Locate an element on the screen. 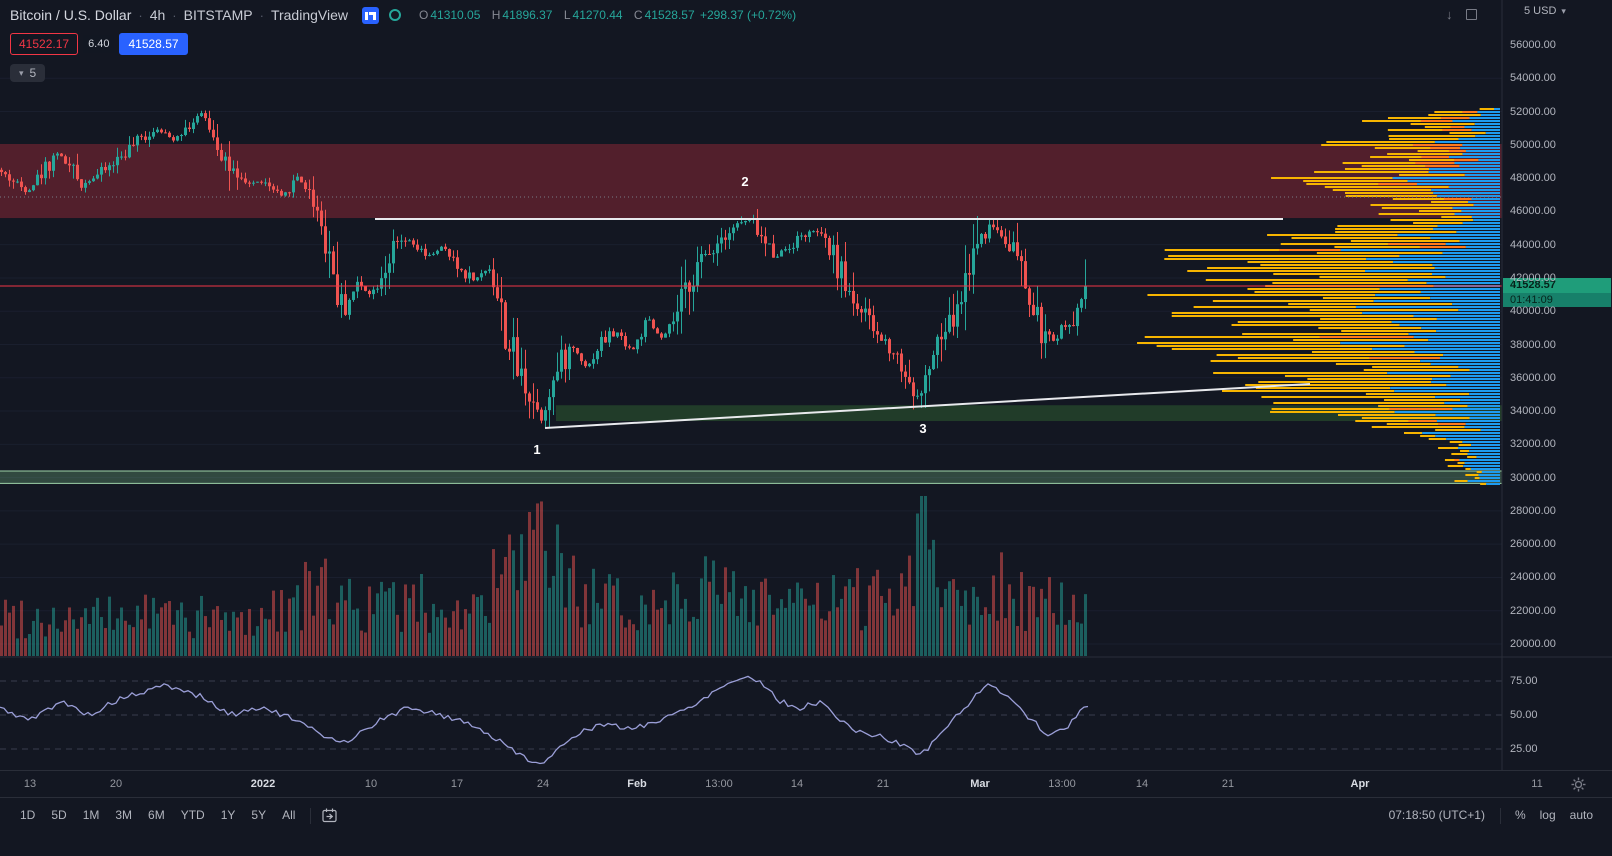 The width and height of the screenshot is (1612, 856). currency-unit-button: 5 USD ▾ is located at coordinates (1545, 11).